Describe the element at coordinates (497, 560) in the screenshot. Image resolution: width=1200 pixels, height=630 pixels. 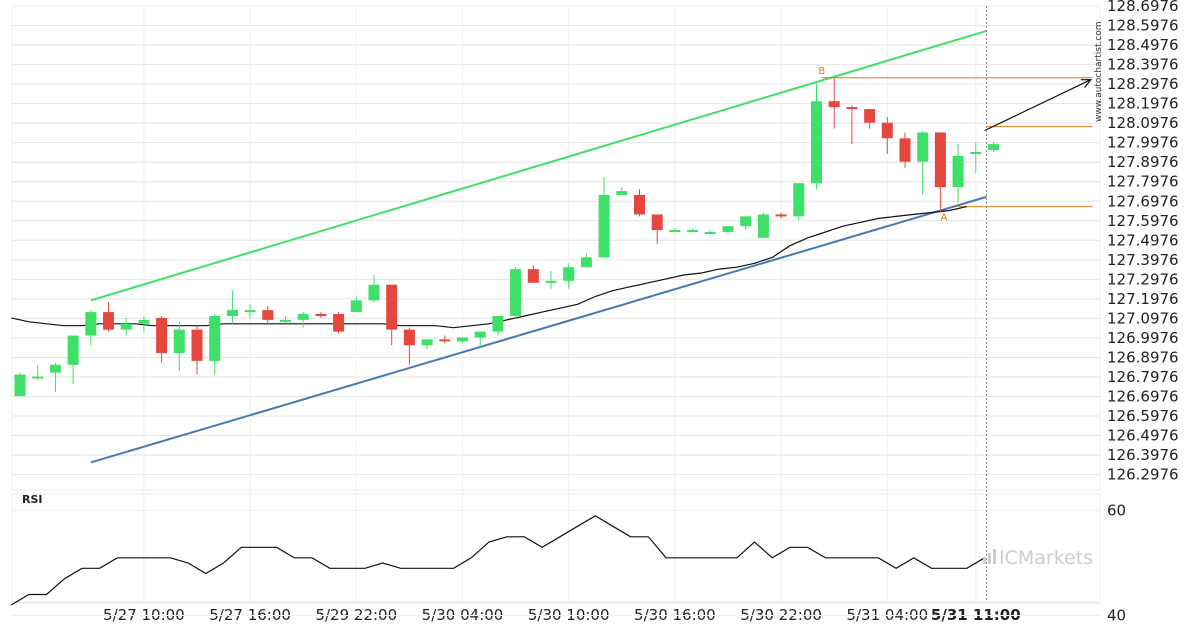
I see `rsi-line` at that location.